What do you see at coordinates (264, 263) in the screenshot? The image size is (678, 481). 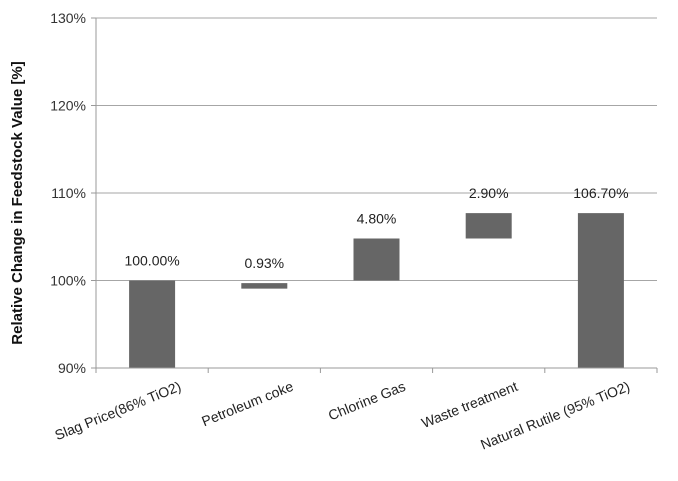 I see `data-label: 0.93%` at bounding box center [264, 263].